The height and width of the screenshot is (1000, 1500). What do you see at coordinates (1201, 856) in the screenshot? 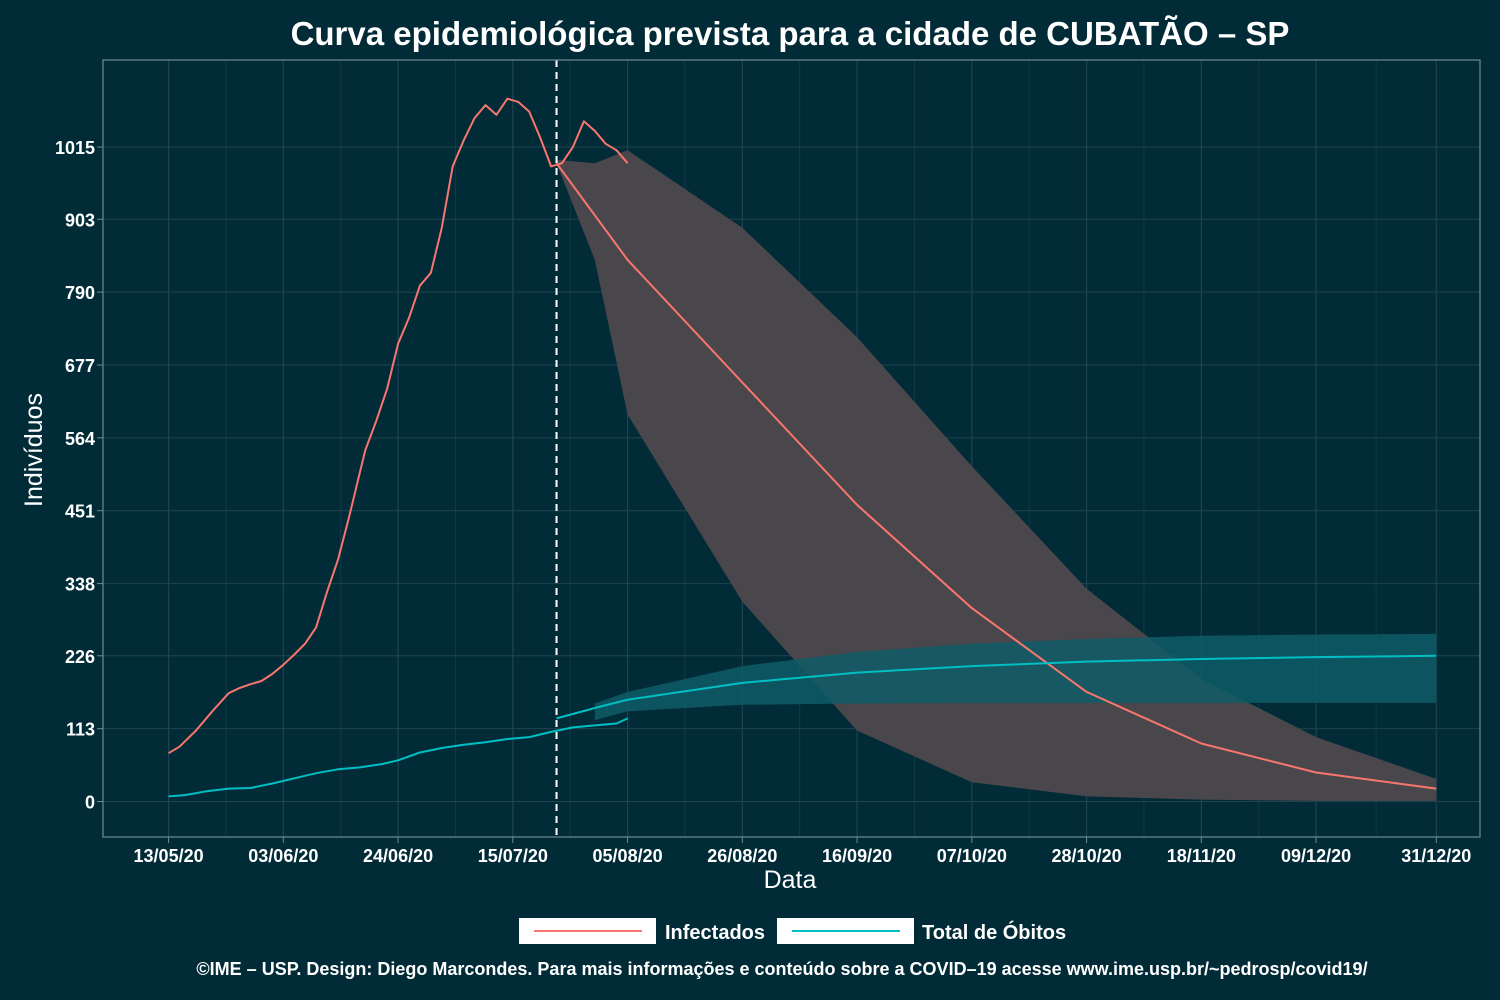
I see `x-tick-label: 18/11/20` at bounding box center [1201, 856].